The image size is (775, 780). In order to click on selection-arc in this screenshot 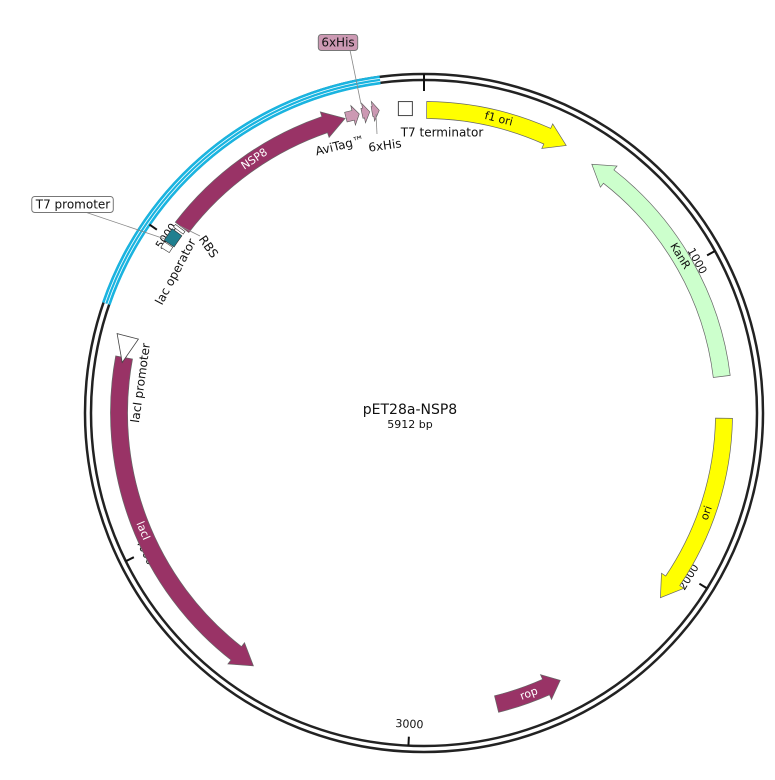, I will do `click(241, 190)`.